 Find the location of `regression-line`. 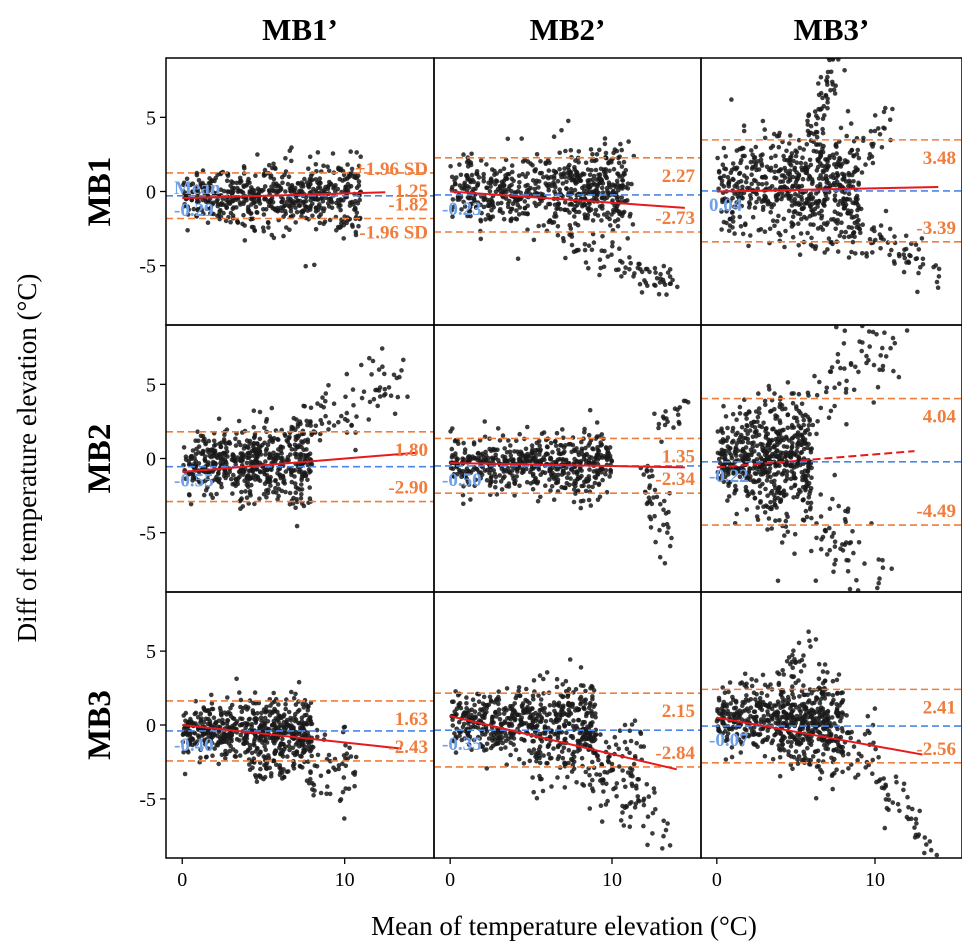

regression-line is located at coordinates (827, 189).